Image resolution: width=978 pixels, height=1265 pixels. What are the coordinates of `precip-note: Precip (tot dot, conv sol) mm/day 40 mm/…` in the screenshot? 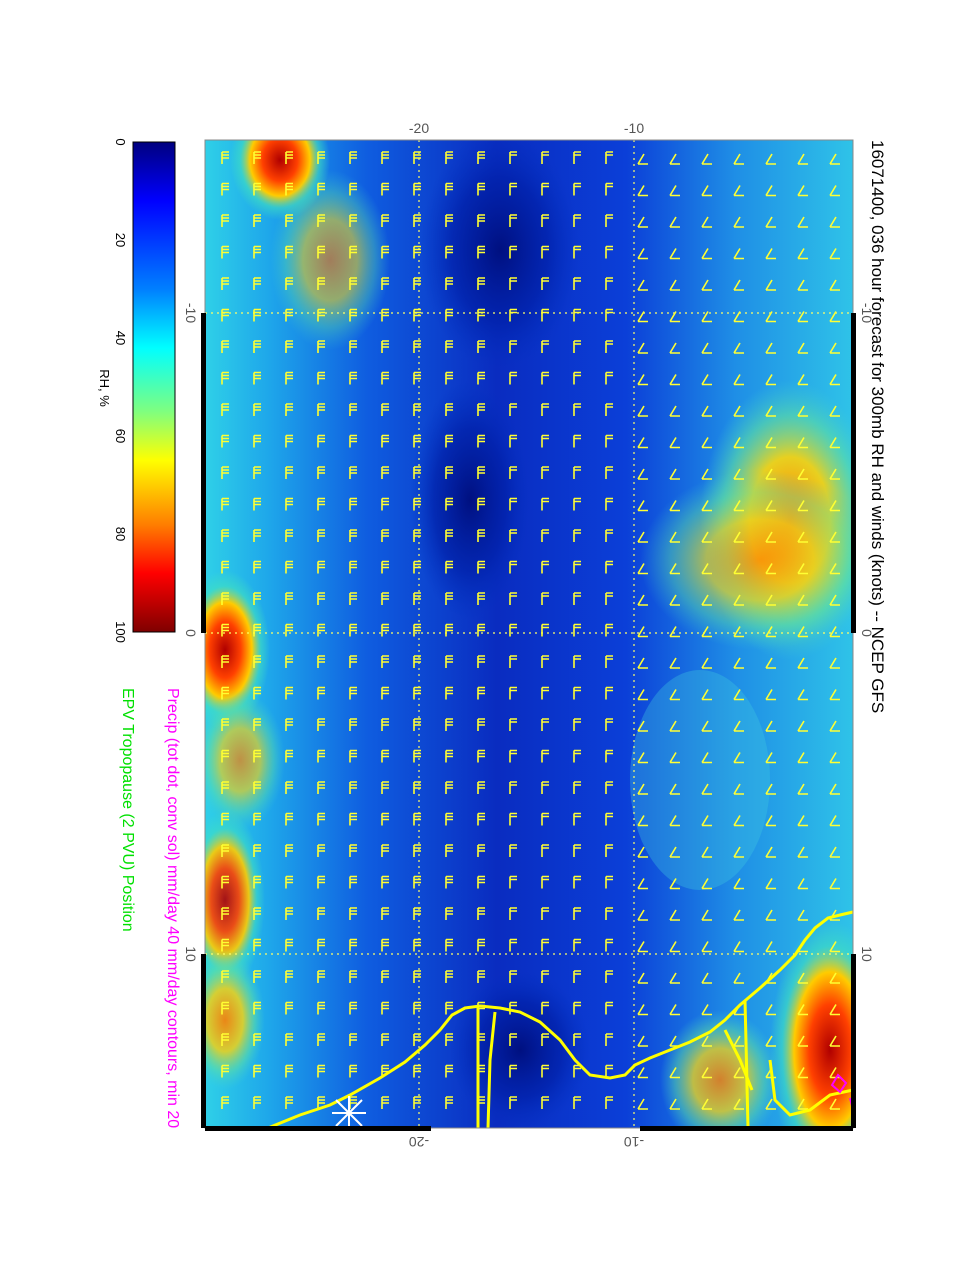 It's located at (172, 908).